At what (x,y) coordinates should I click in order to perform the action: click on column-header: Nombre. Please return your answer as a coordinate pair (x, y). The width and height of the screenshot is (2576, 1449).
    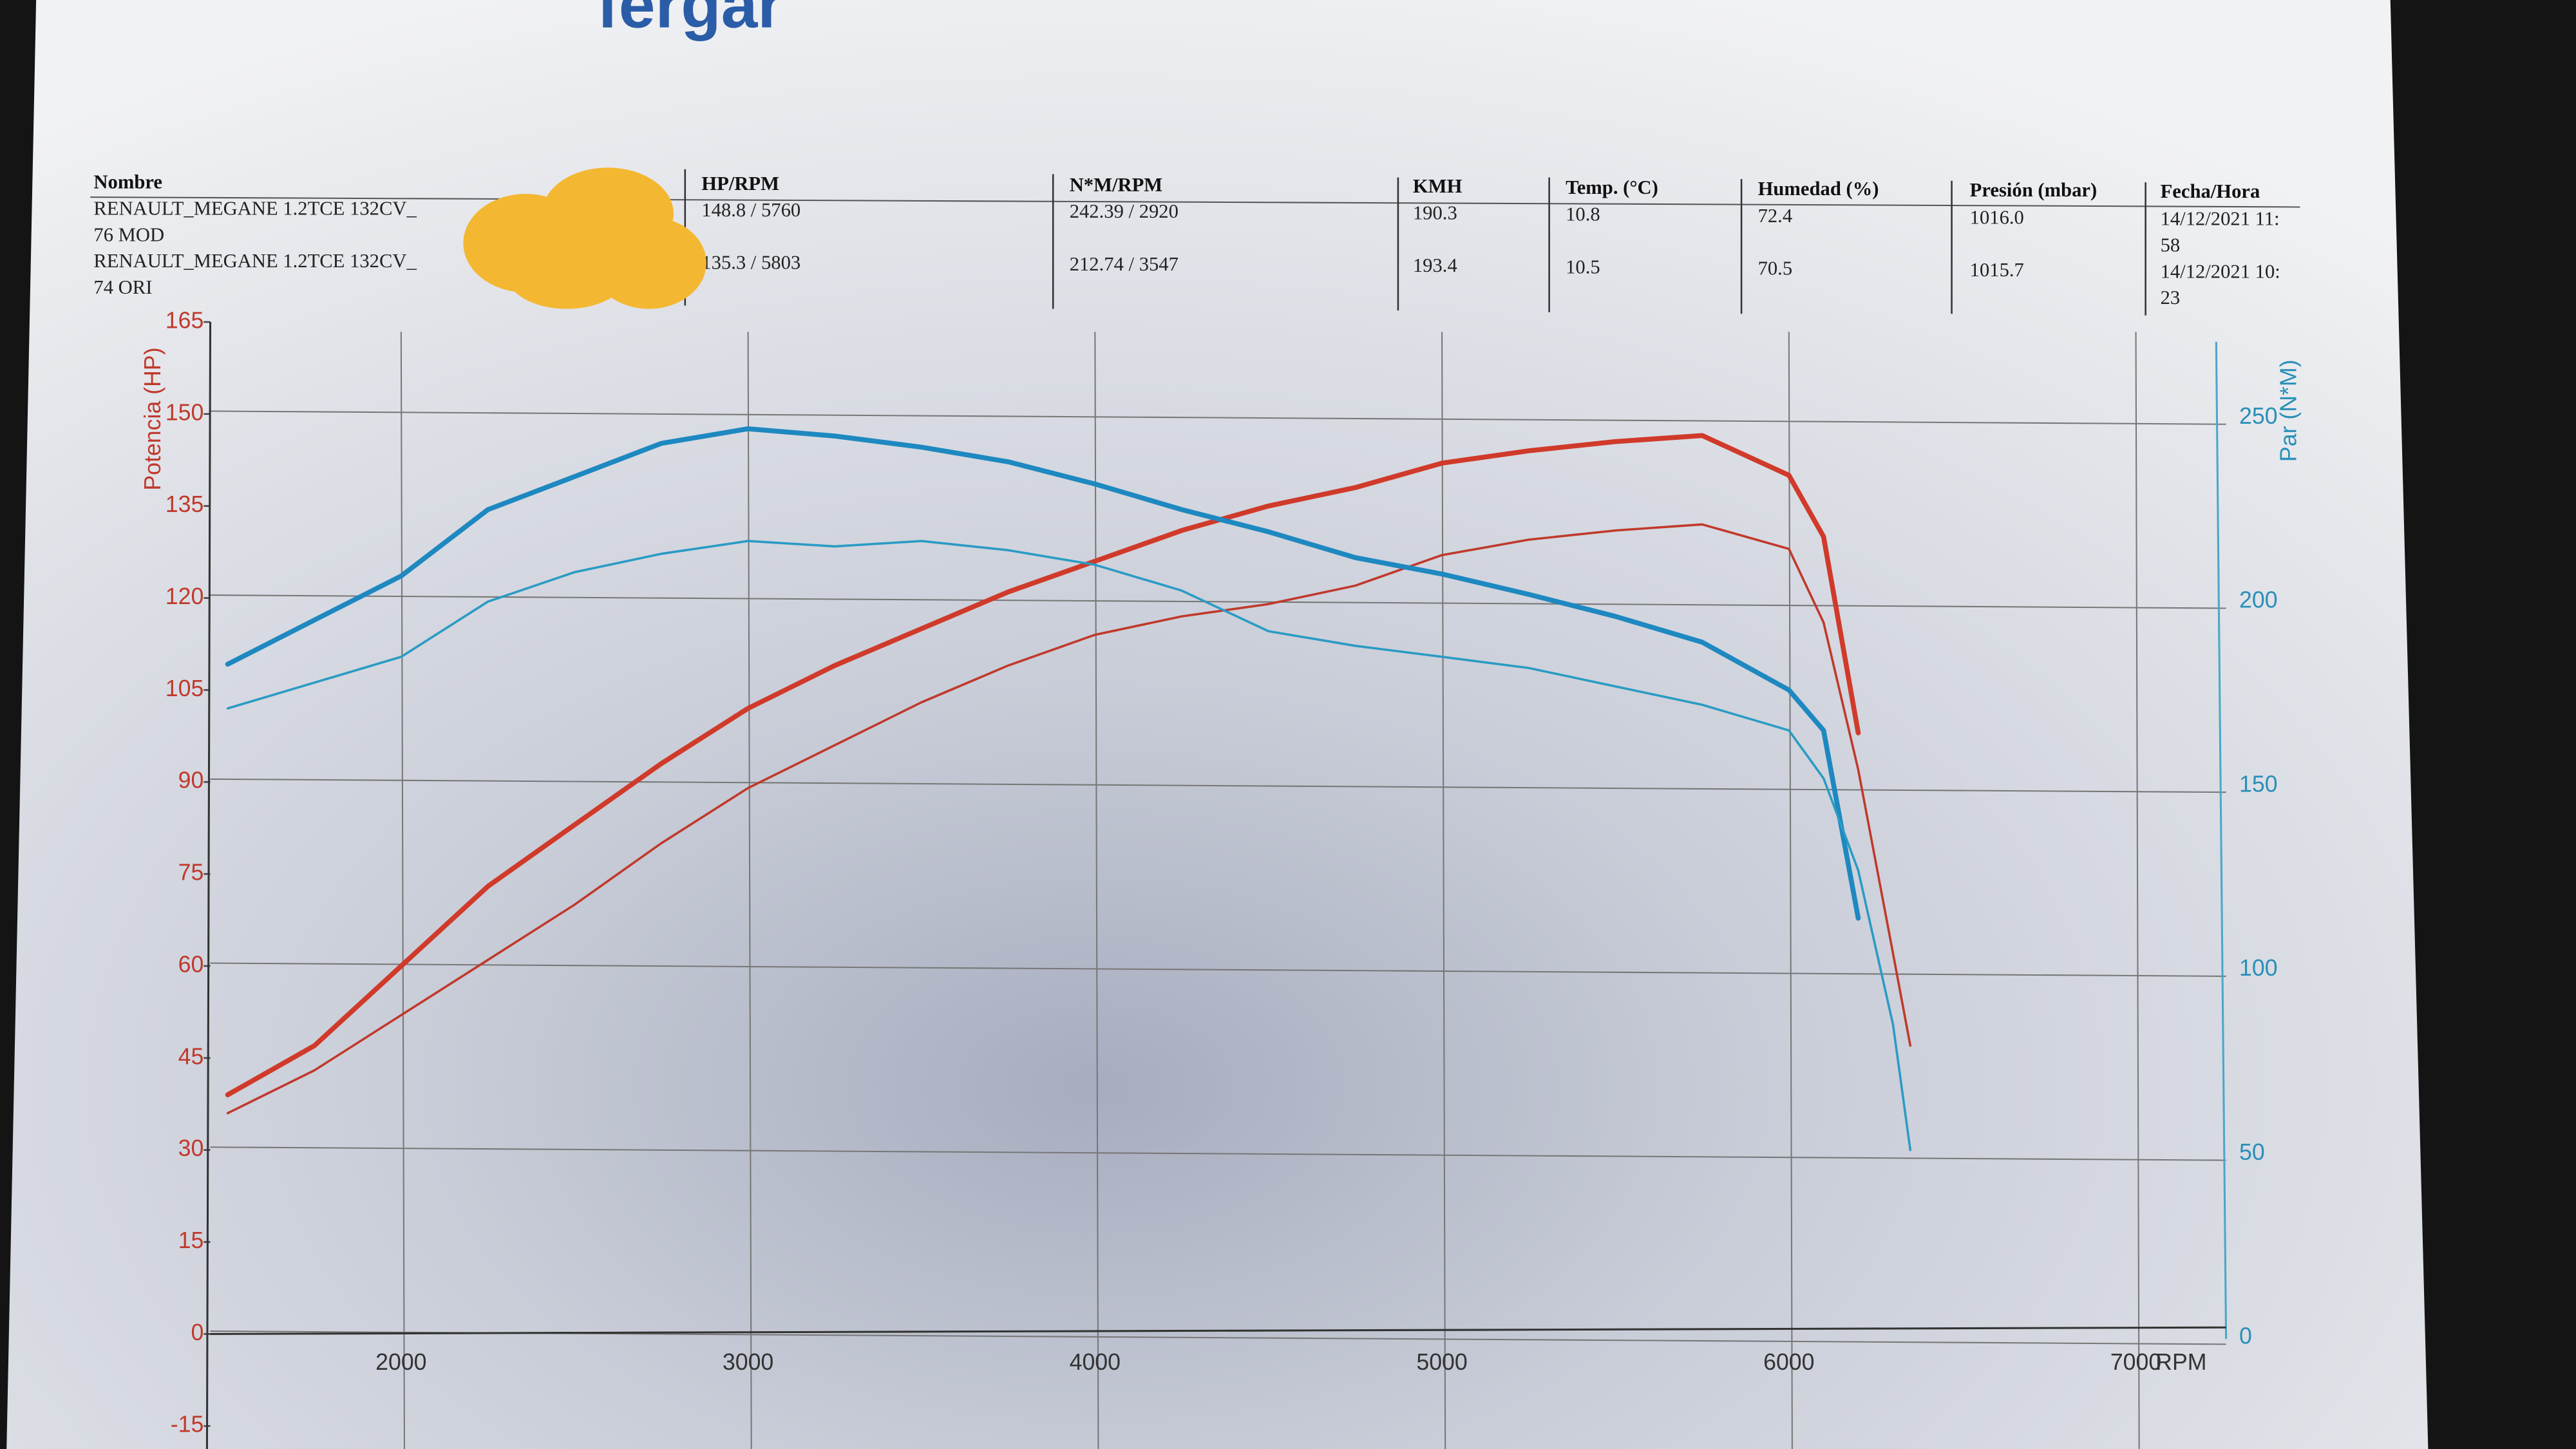
    Looking at the image, I should click on (128, 182).